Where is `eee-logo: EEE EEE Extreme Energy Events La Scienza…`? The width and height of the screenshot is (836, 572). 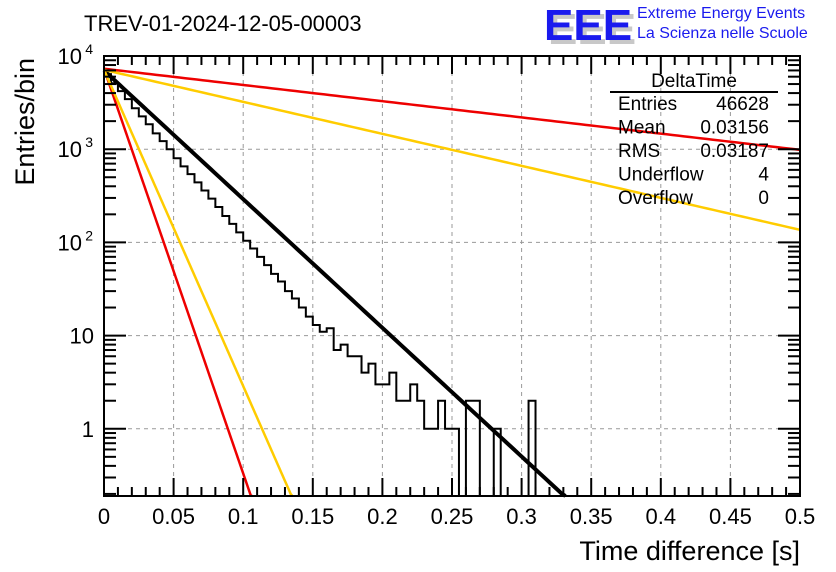
eee-logo: EEE EEE Extreme Energy Events La Scienza… is located at coordinates (676, 27).